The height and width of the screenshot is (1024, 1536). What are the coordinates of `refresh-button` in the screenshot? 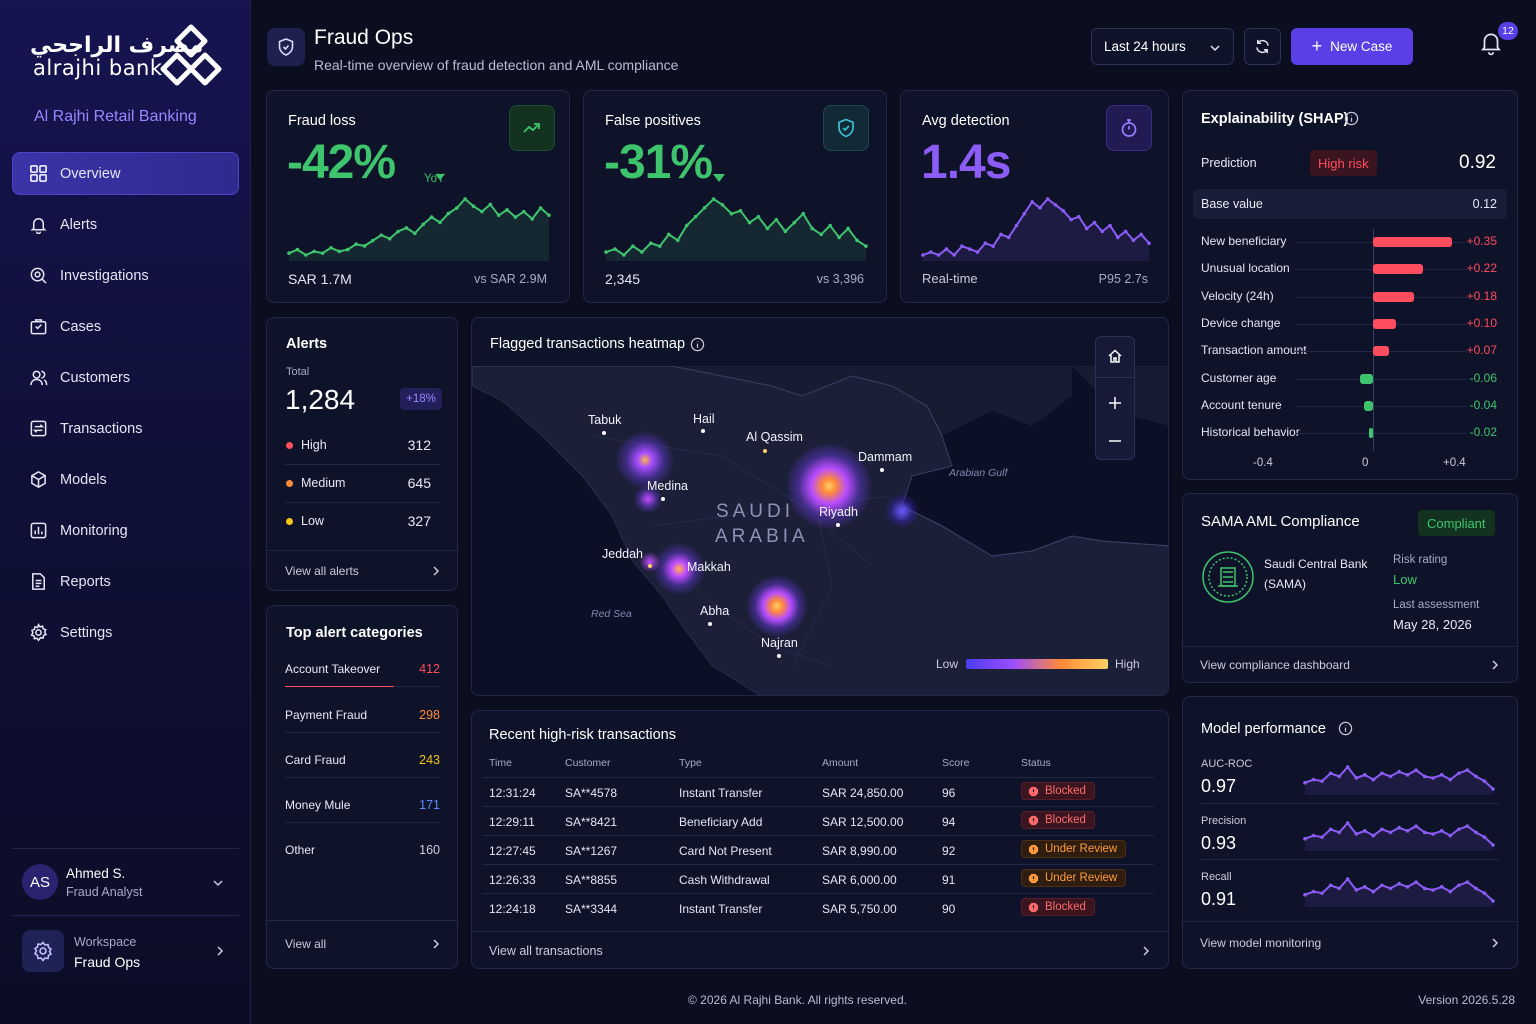 It's located at (1262, 46).